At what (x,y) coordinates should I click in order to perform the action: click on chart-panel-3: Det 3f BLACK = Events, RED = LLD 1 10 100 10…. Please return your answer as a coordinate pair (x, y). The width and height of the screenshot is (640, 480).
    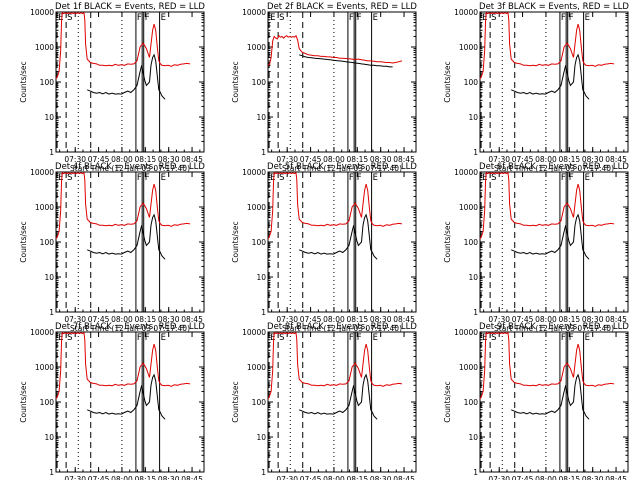
    Looking at the image, I should click on (536, 87).